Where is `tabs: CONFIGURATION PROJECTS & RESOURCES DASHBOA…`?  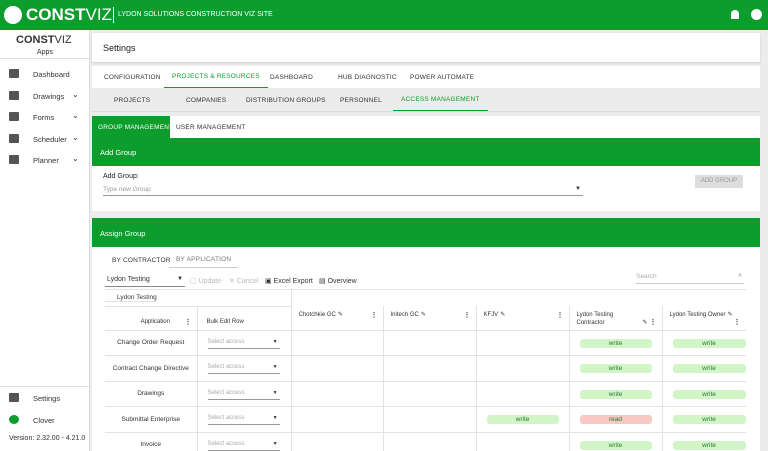 tabs: CONFIGURATION PROJECTS & RESOURCES DASHBOA… is located at coordinates (426, 77).